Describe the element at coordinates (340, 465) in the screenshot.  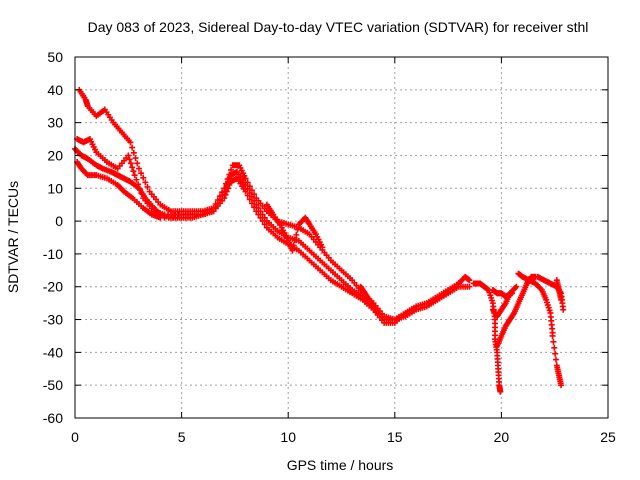
I see `x-axis-label: GPS time / hours` at that location.